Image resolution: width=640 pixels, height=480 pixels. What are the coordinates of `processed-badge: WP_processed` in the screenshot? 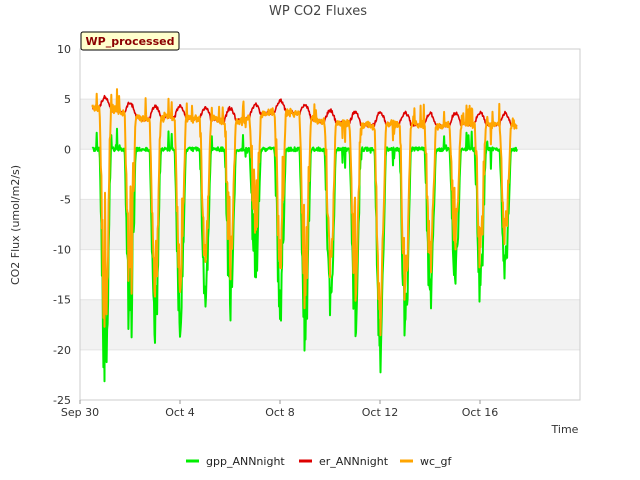 It's located at (130, 41).